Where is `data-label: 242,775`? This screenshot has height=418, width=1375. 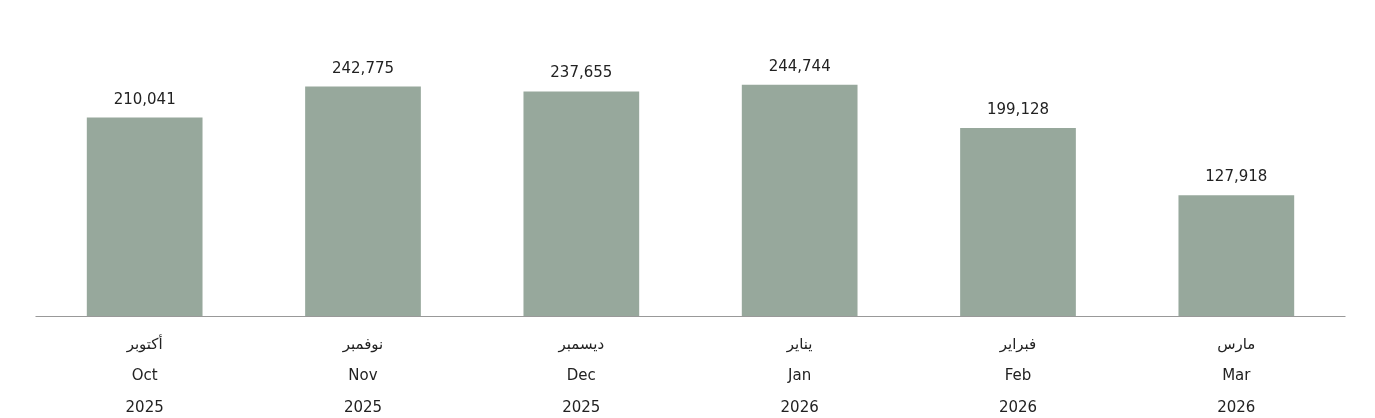
data-label: 242,775 is located at coordinates (363, 67).